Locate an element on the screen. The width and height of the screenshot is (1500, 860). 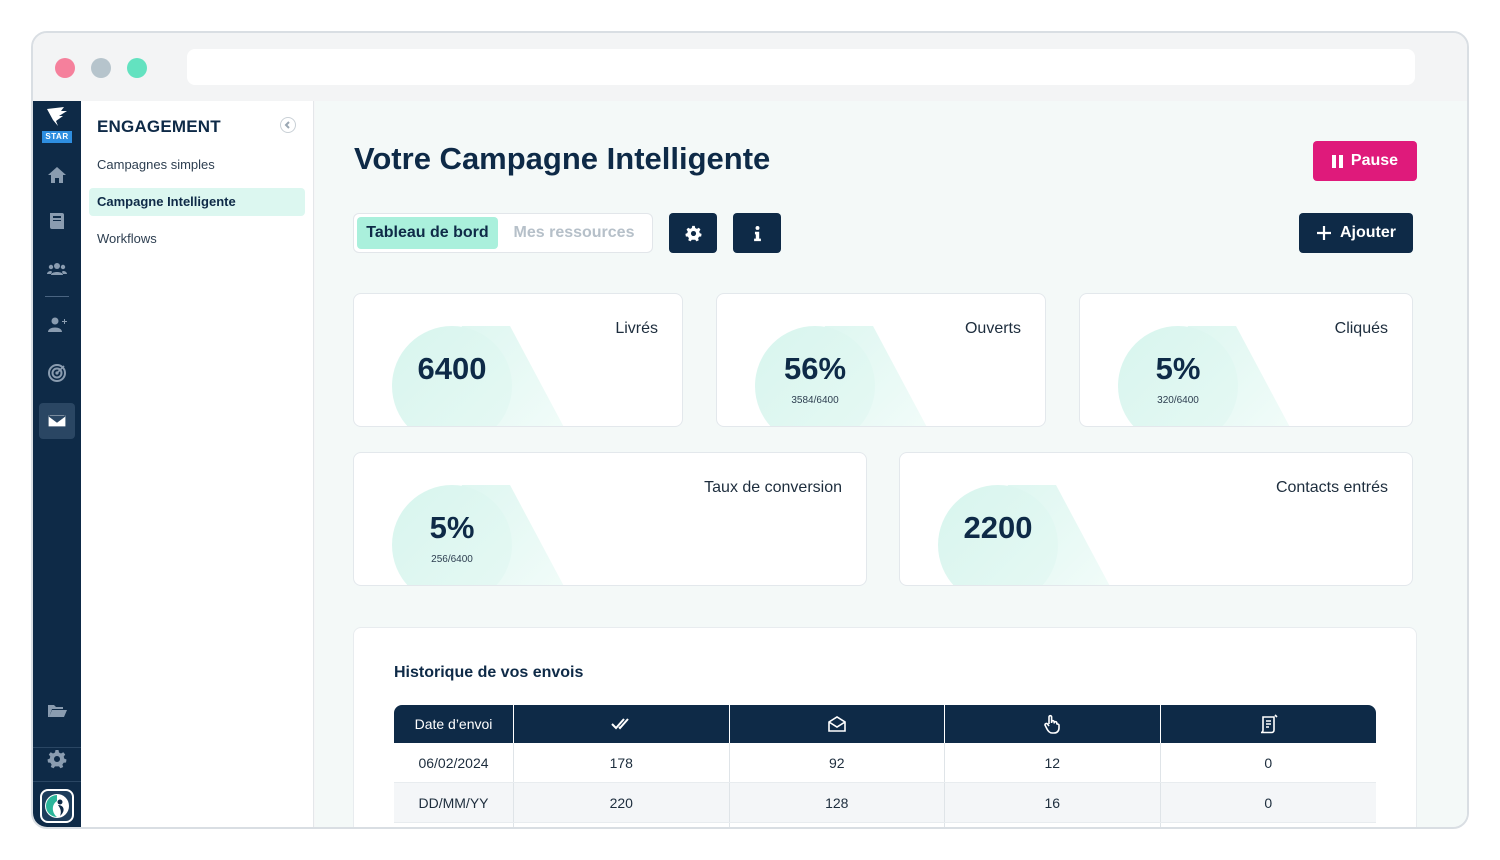
book-icon is located at coordinates (57, 221).